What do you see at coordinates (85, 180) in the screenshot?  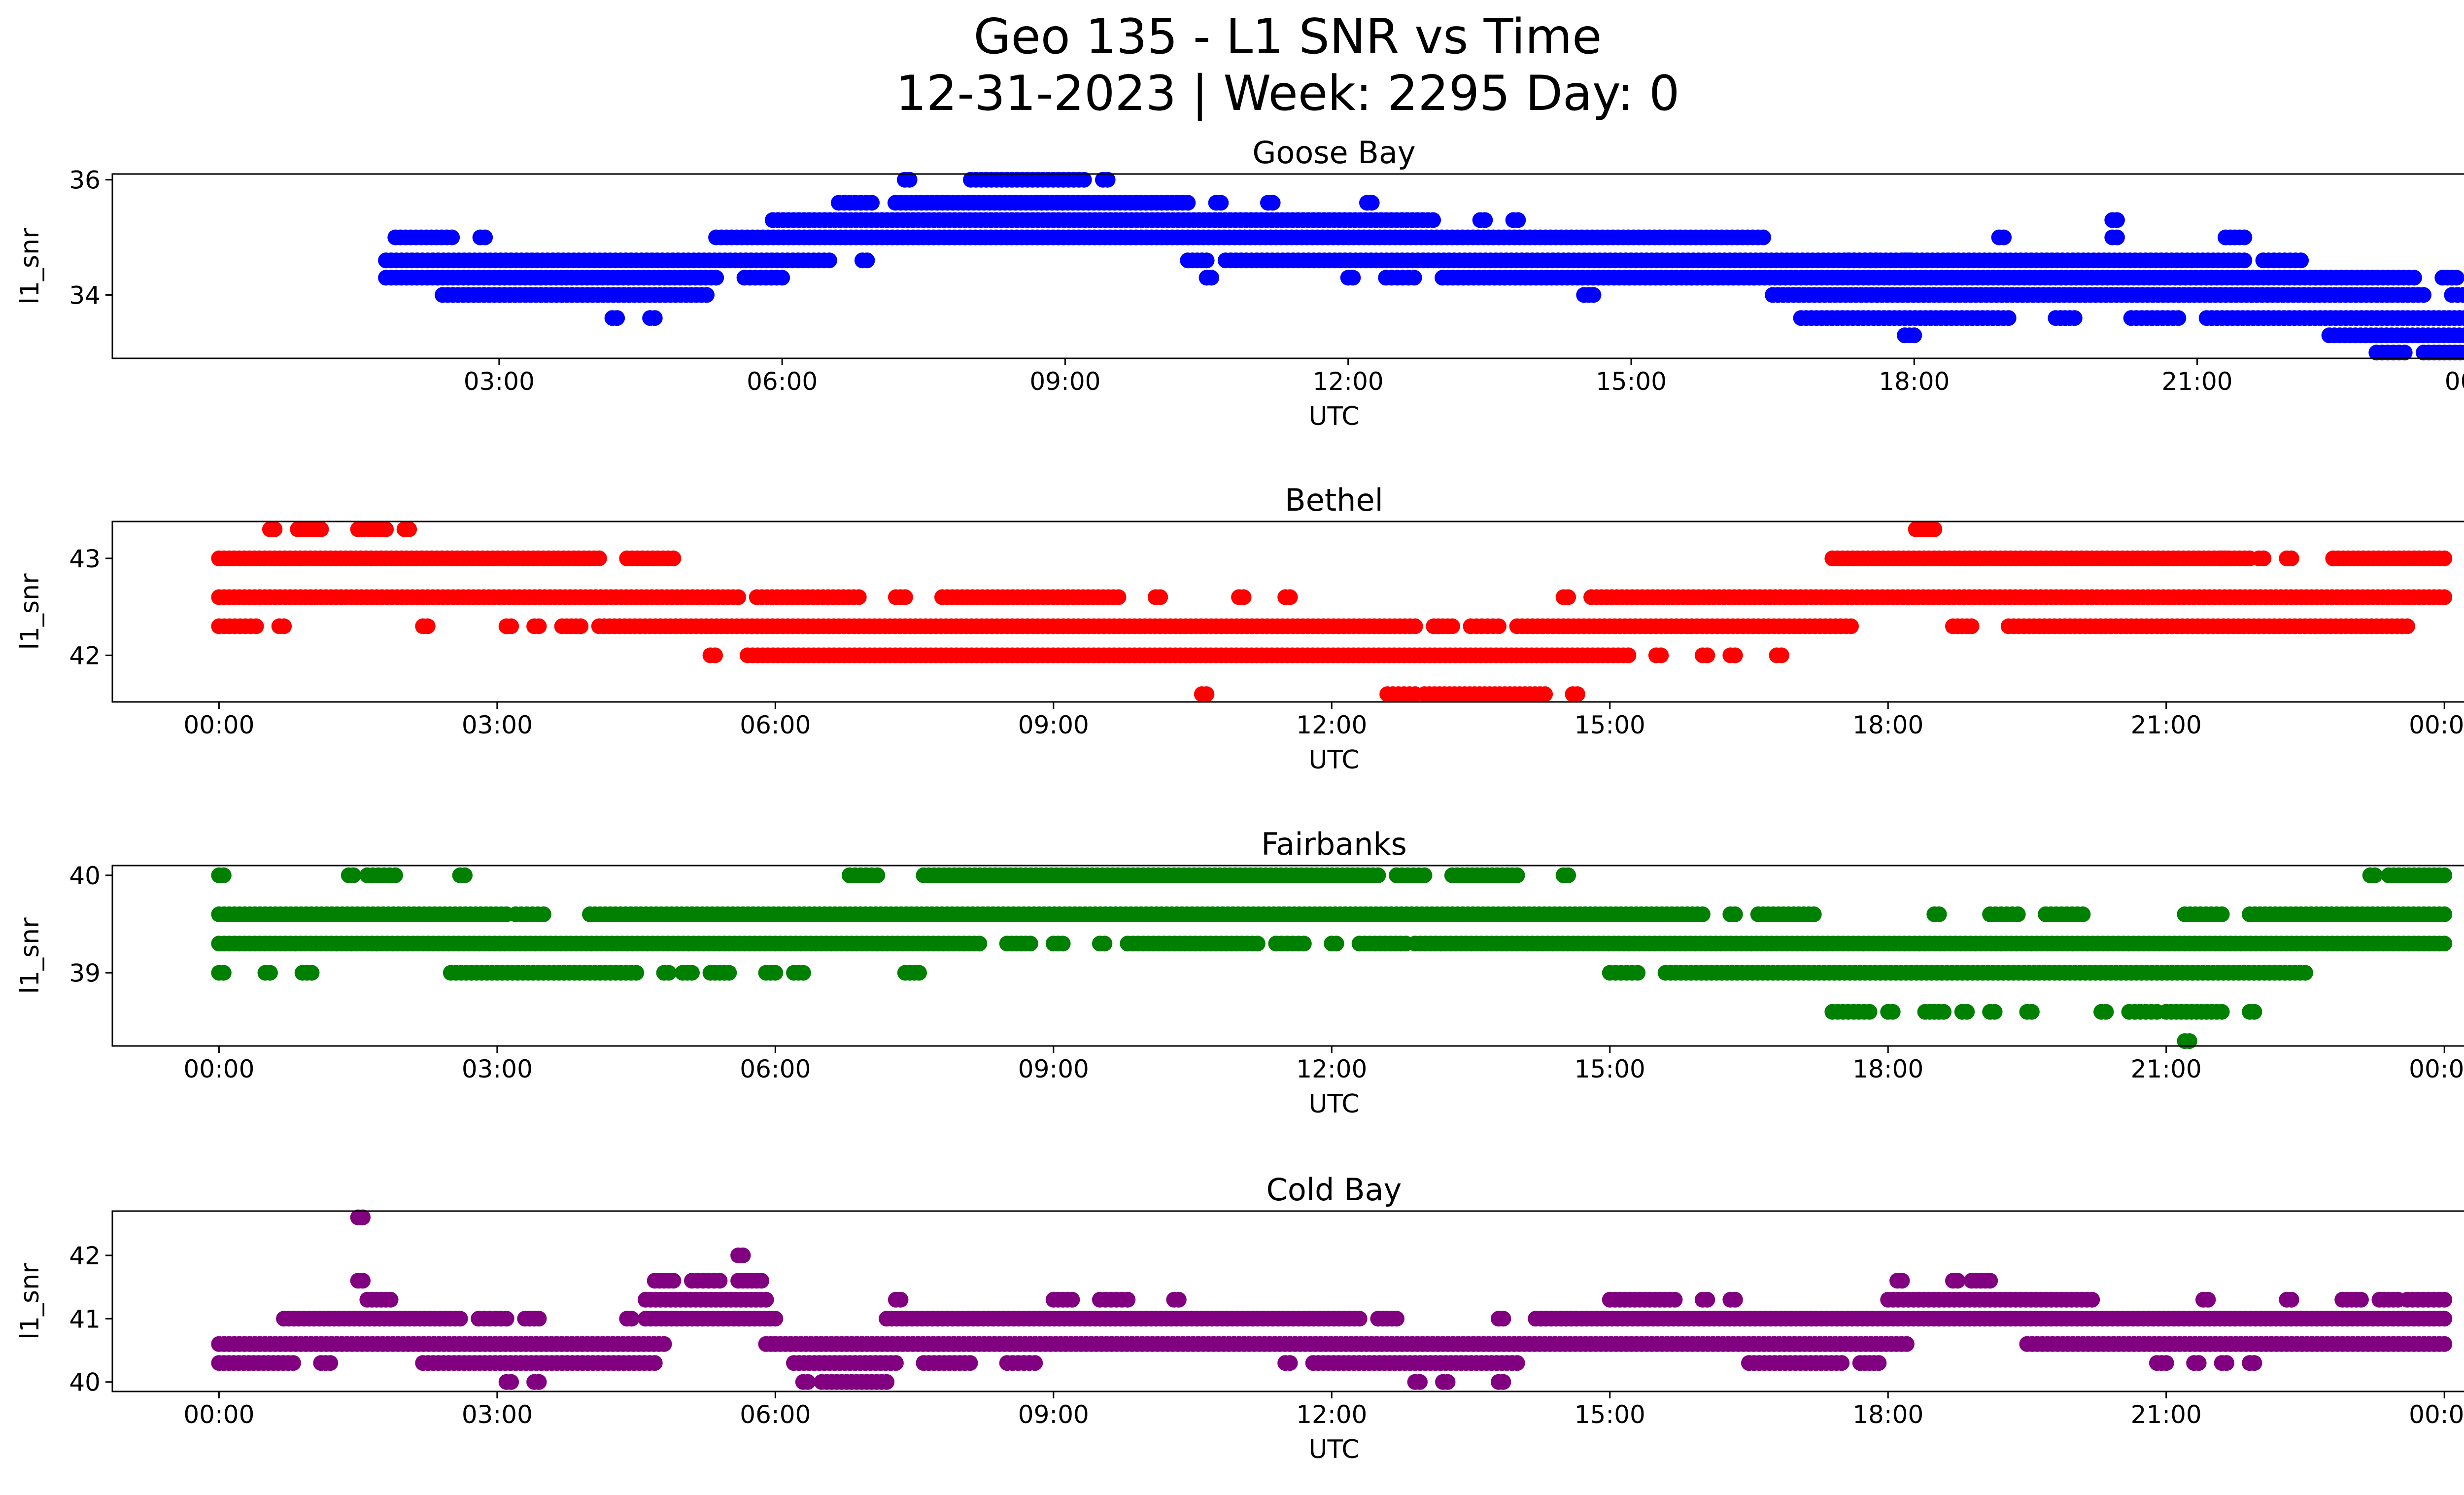 I see `y-tick-label: 36` at bounding box center [85, 180].